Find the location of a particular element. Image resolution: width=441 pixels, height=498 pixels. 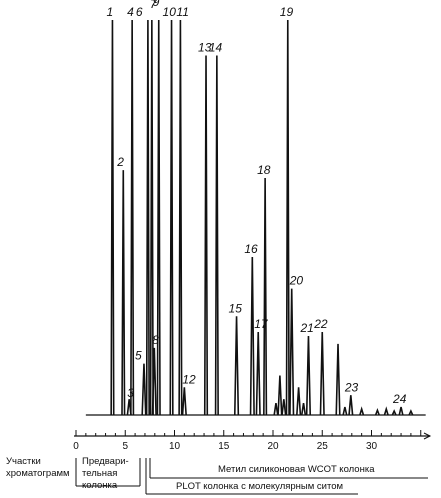

time-axis: 0 5 10 15 20 25 30 is located at coordinates (252, 441).